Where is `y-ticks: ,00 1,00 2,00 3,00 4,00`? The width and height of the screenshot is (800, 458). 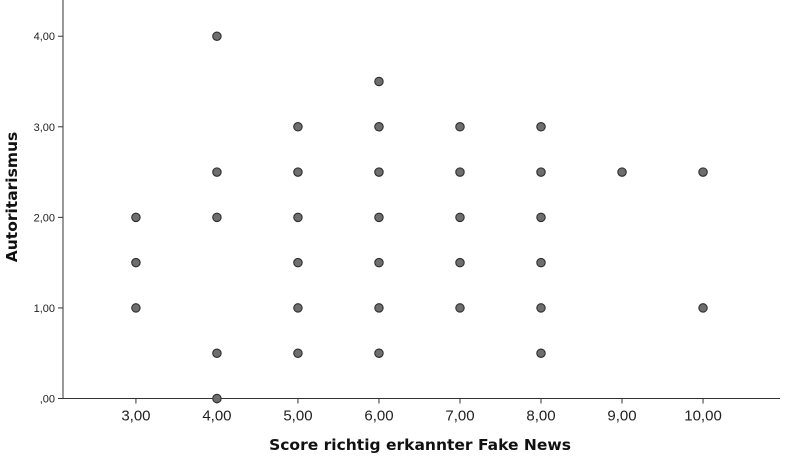 y-ticks: ,00 1,00 2,00 3,00 4,00 is located at coordinates (48, 218).